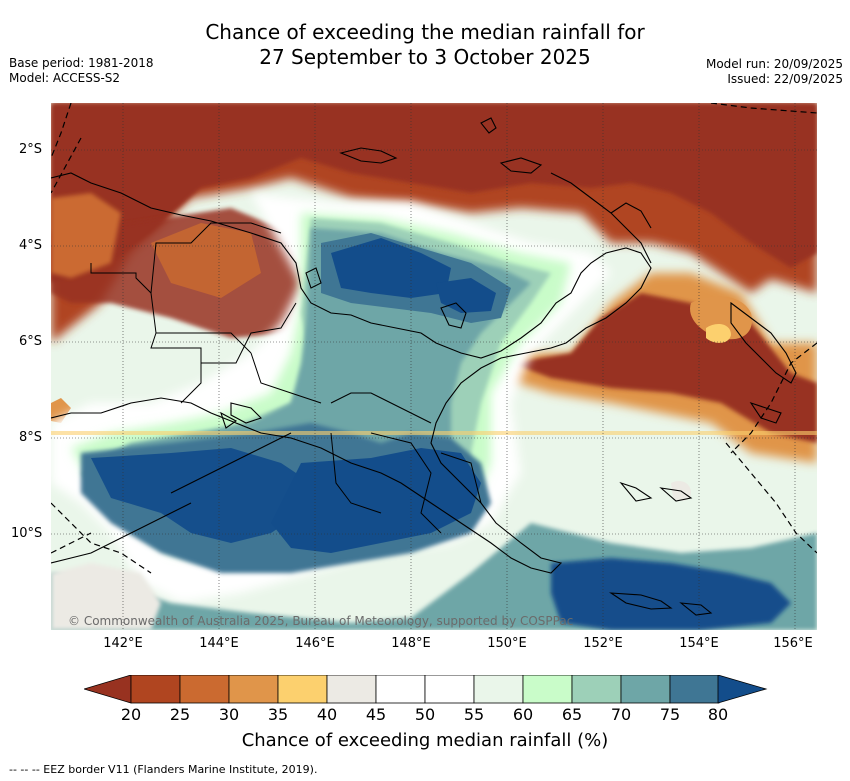 This screenshot has width=850, height=781. Describe the element at coordinates (670, 714) in the screenshot. I see `colorbar-tick-75: 75` at that location.